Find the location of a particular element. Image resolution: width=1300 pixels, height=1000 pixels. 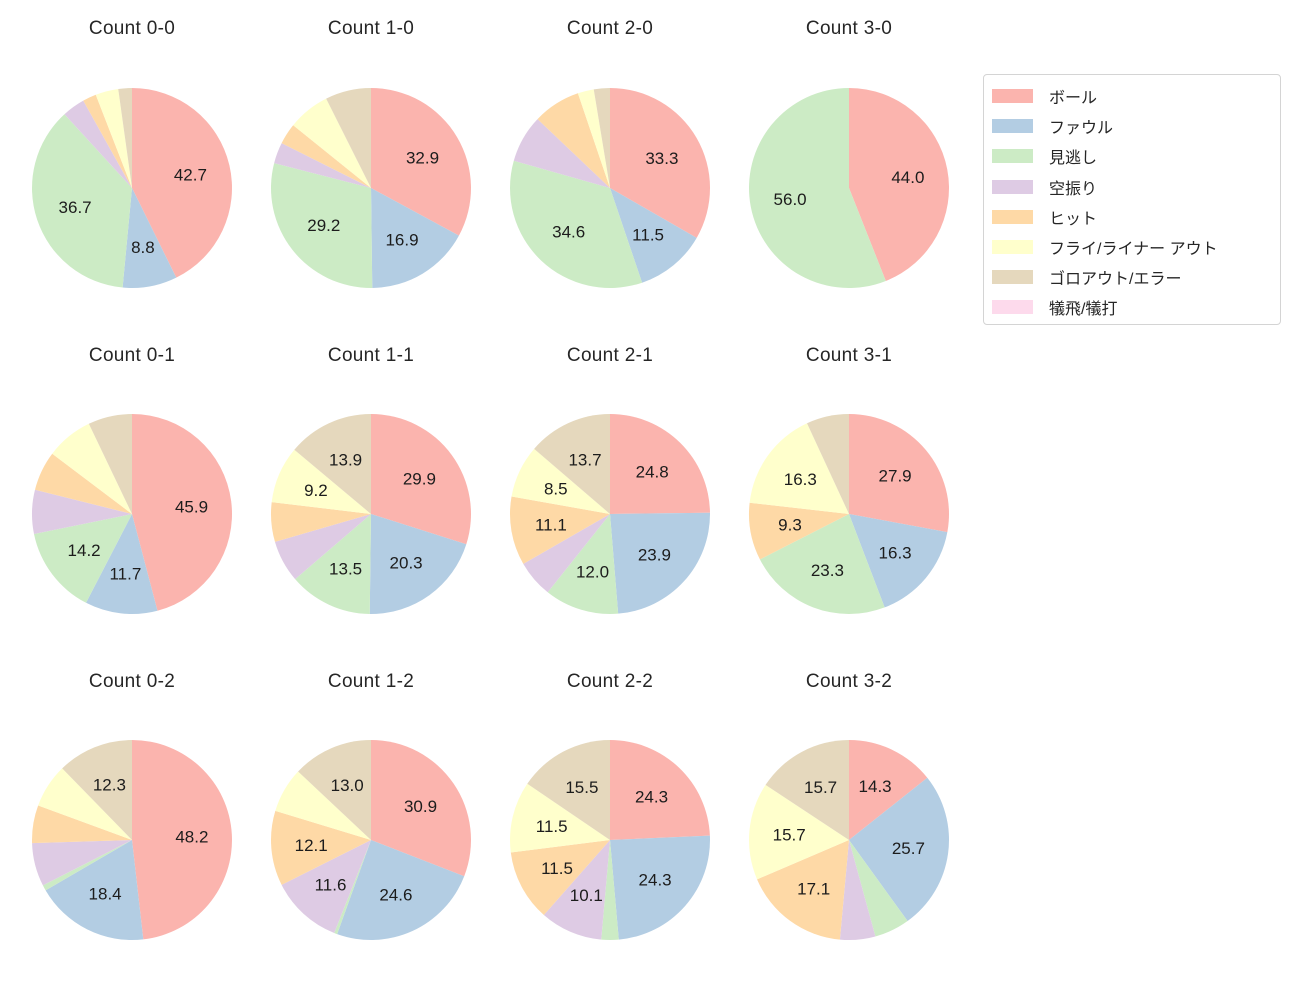

pie-chart-count-0-2: 48.2 18.4 12.3 is located at coordinates (132, 840).